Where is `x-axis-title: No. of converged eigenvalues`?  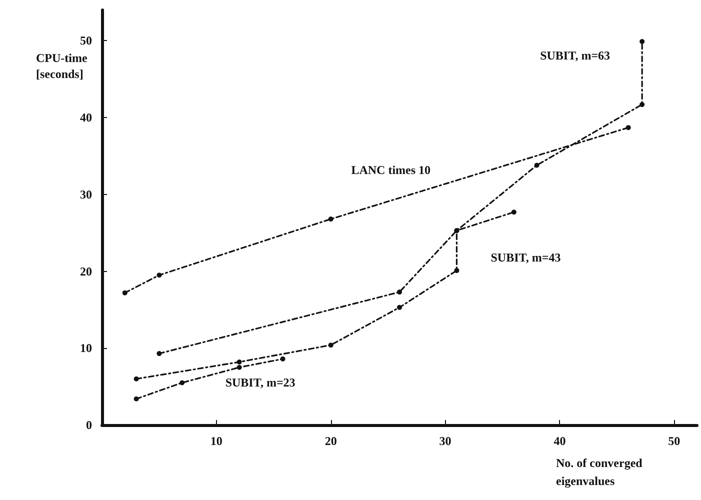 x-axis-title: No. of converged eigenvalues is located at coordinates (601, 472).